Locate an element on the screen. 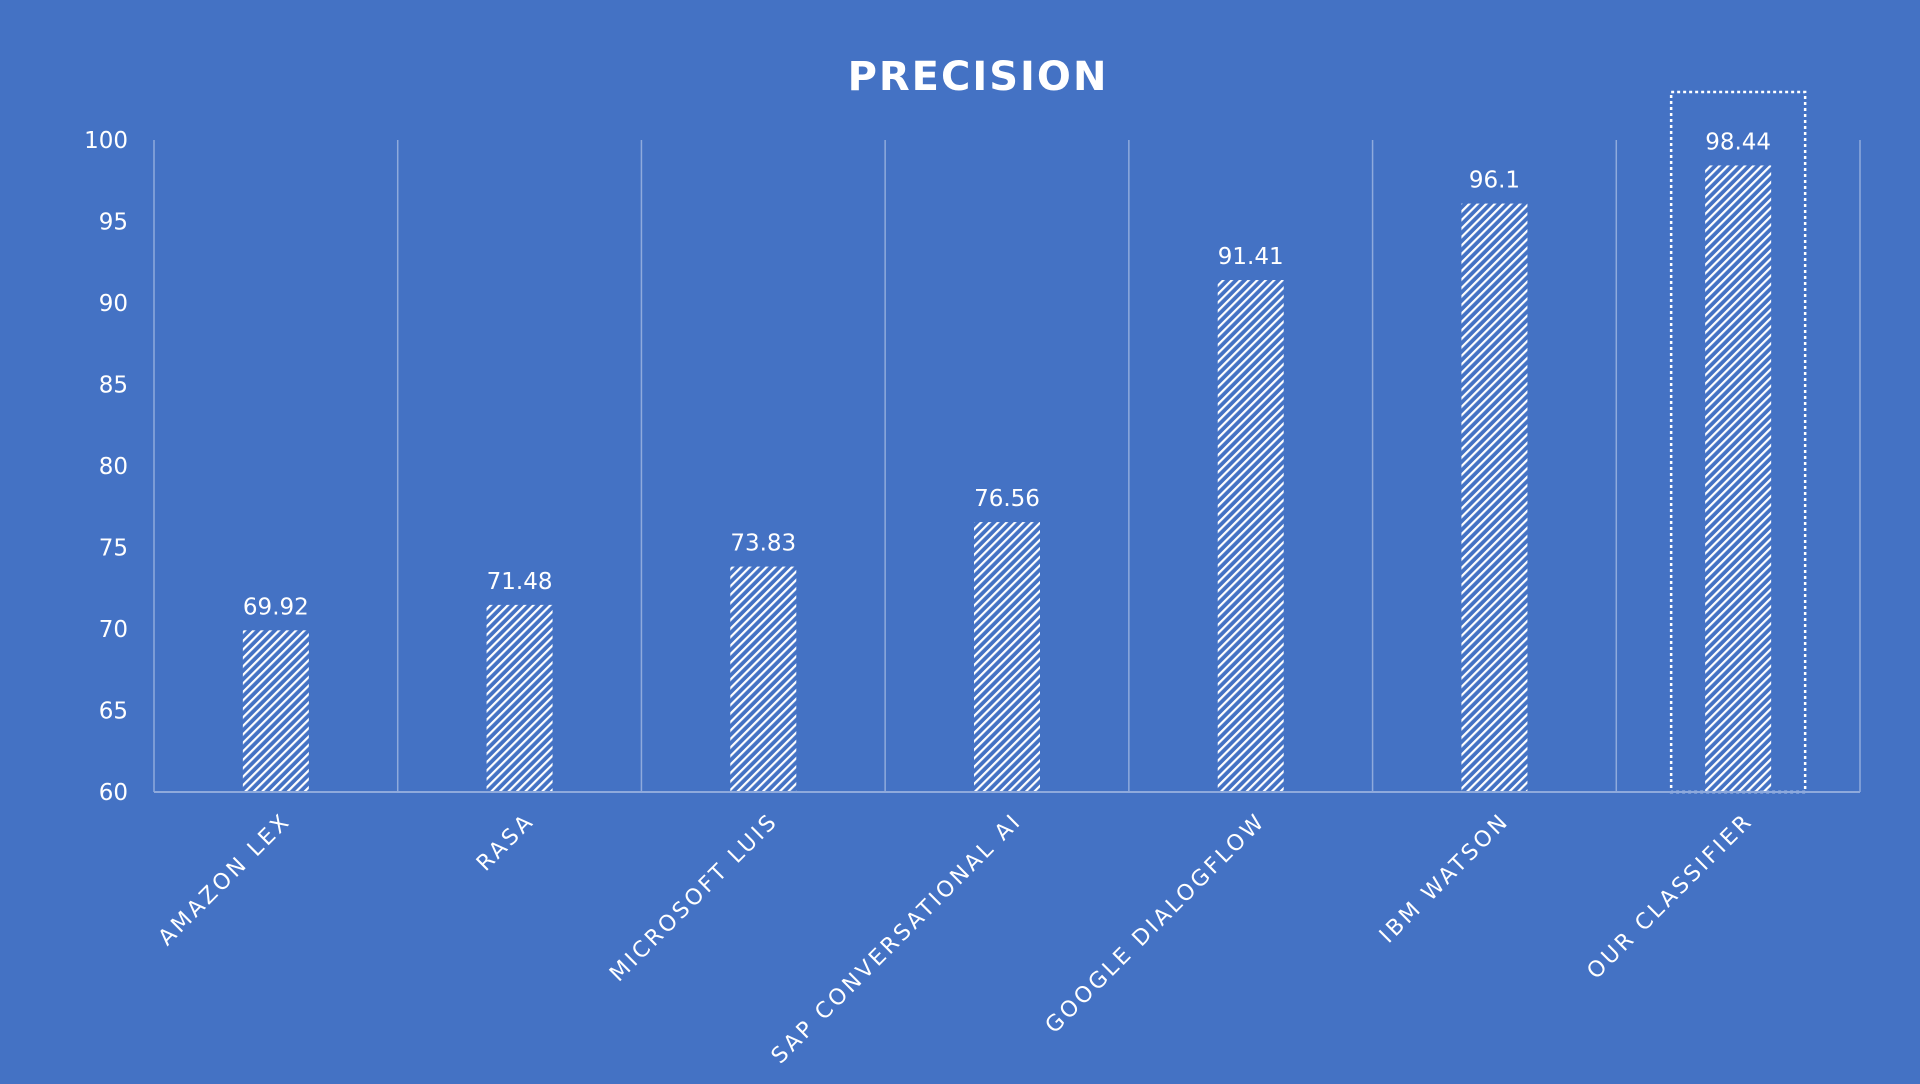  y-tick-label: 75 is located at coordinates (113, 549).